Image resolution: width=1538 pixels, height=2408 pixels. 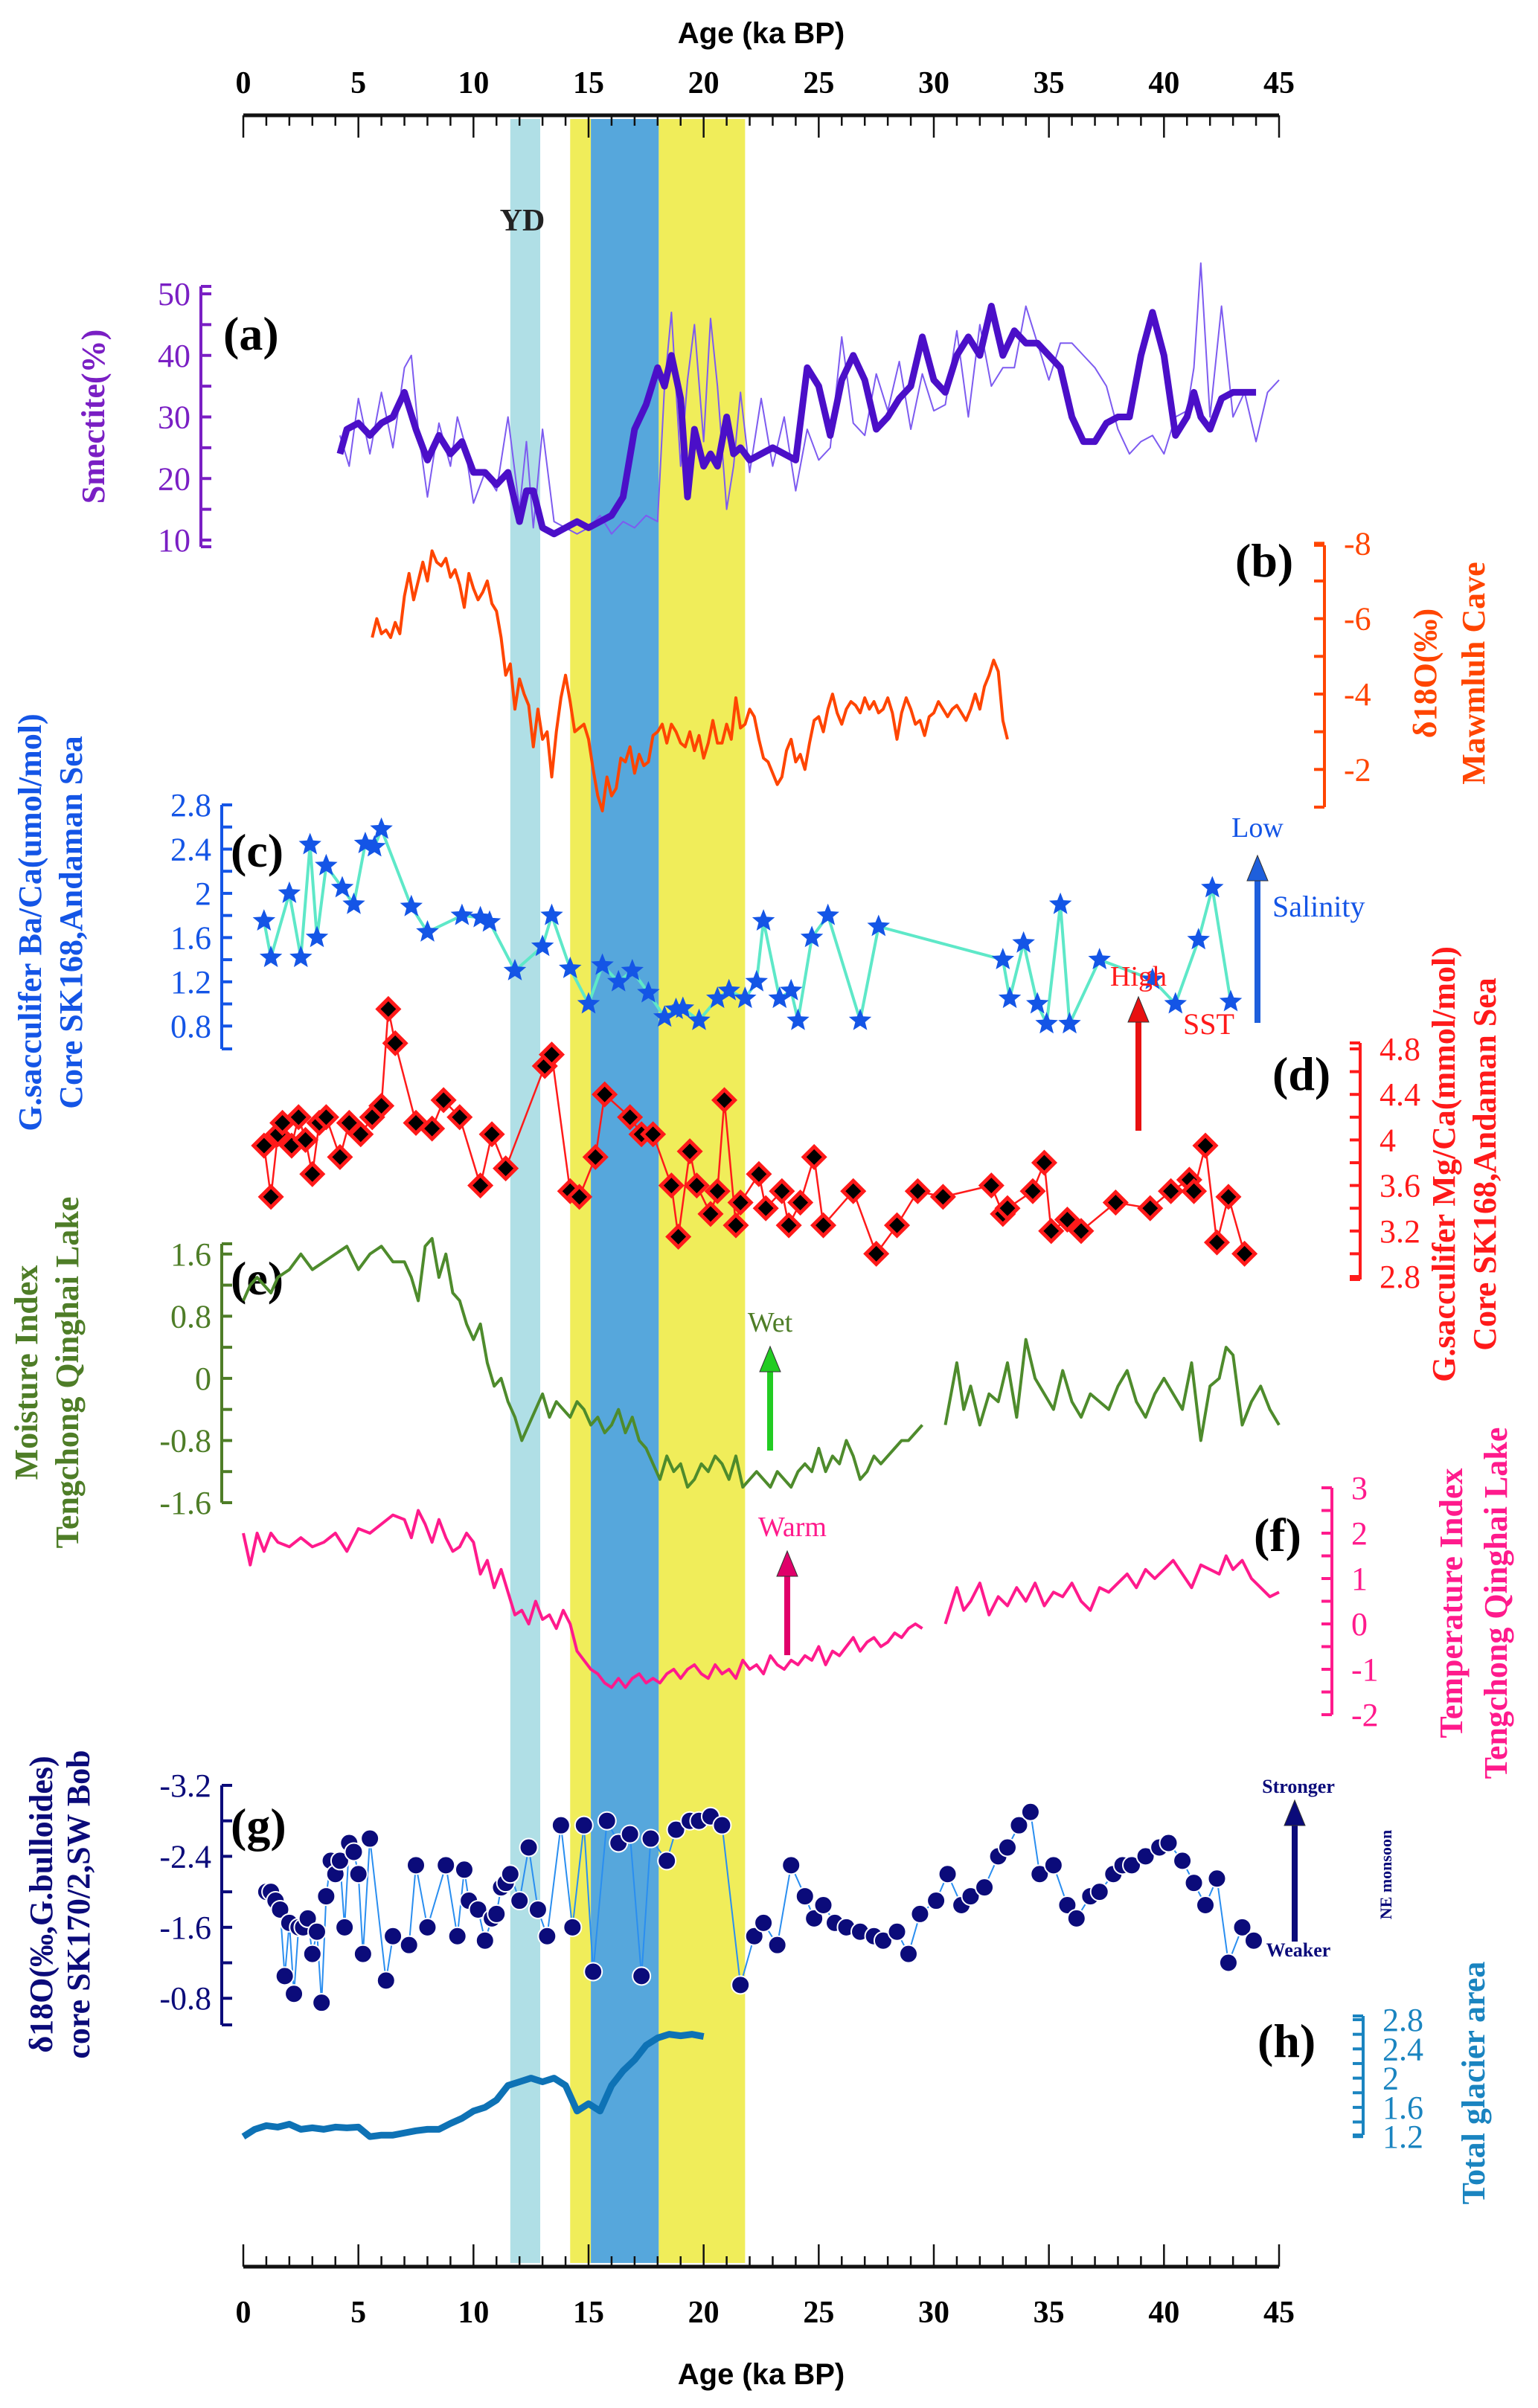 I want to click on panel-label-c: (c), so click(x=257, y=850).